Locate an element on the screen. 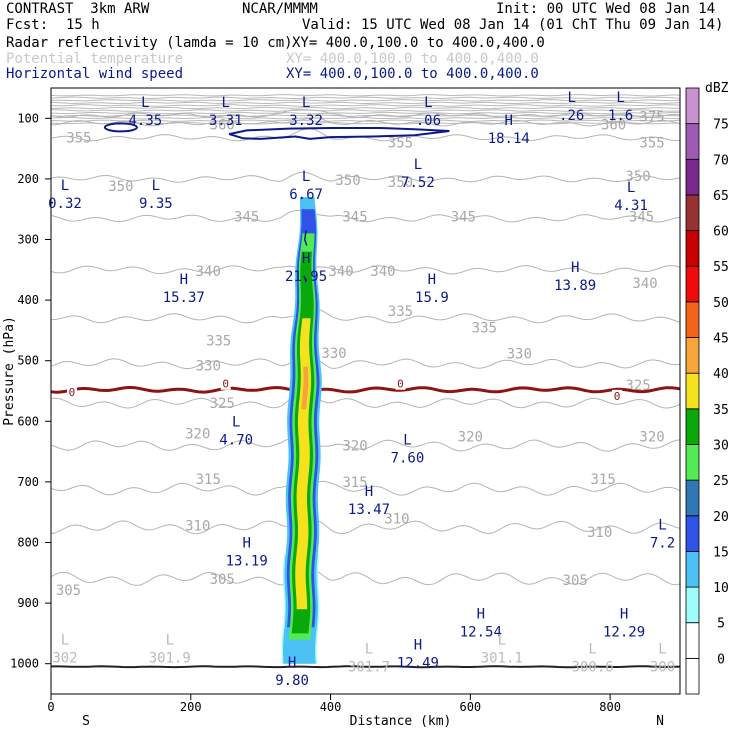  colorbar-level: 65 is located at coordinates (721, 196).